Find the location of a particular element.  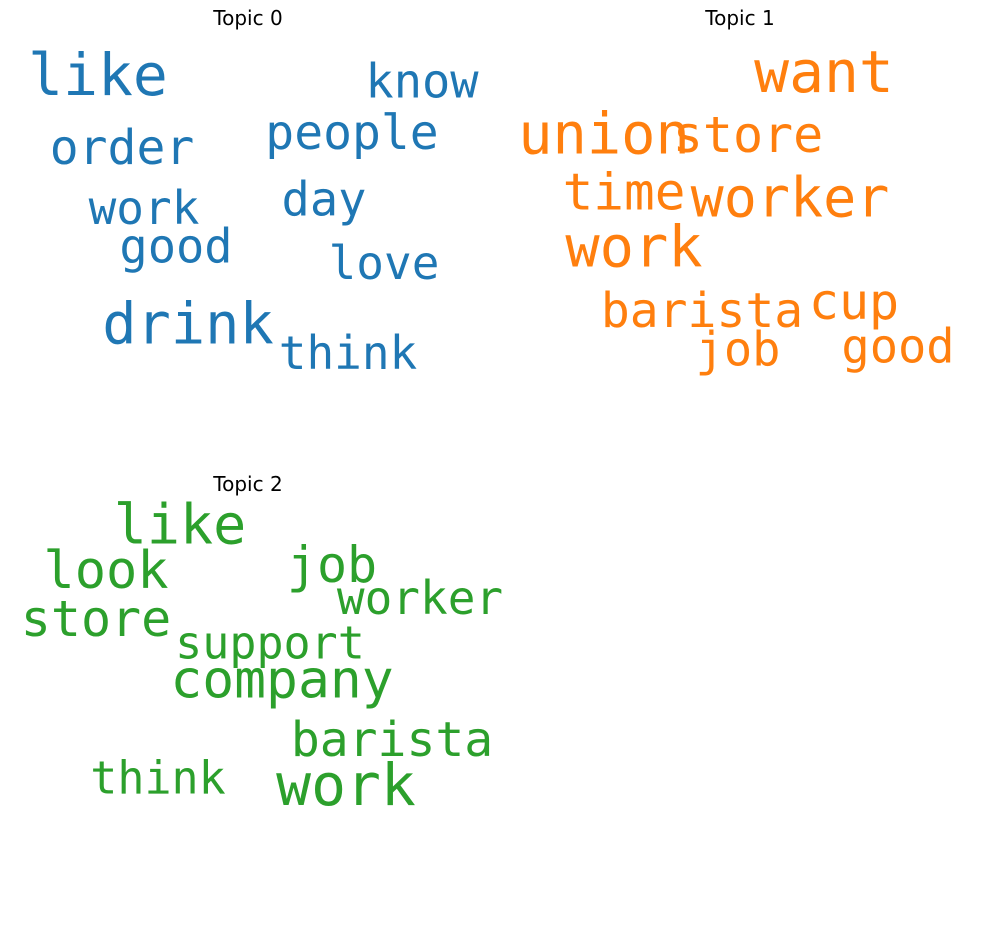

word-cup: cup is located at coordinates (854, 302).